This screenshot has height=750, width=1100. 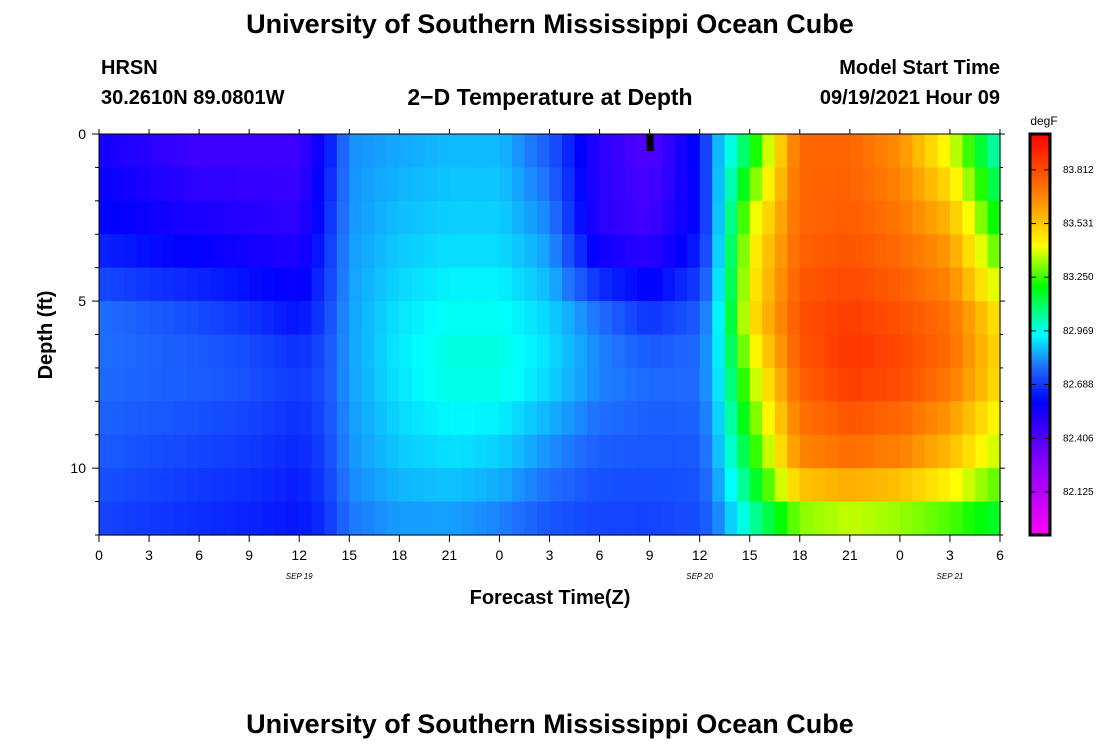 I want to click on x-tick-label: 21, so click(x=450, y=555).